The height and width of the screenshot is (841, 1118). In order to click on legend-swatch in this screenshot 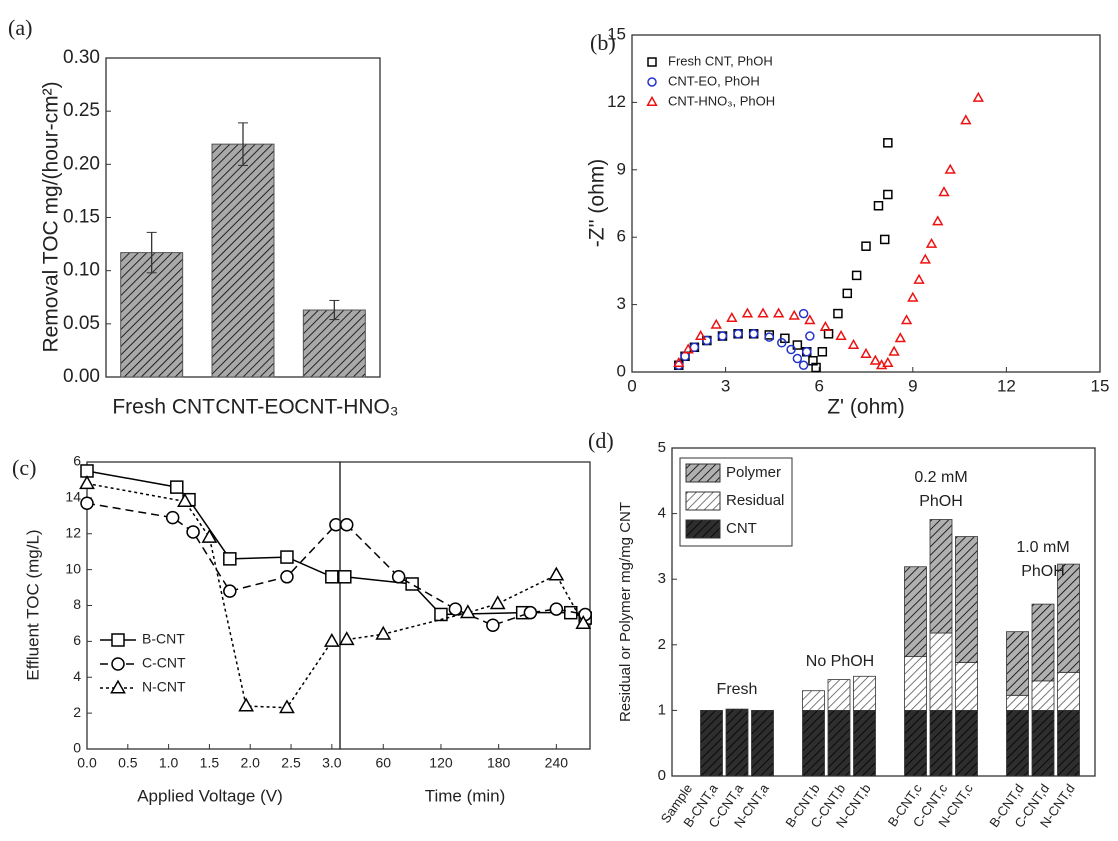, I will do `click(703, 529)`.